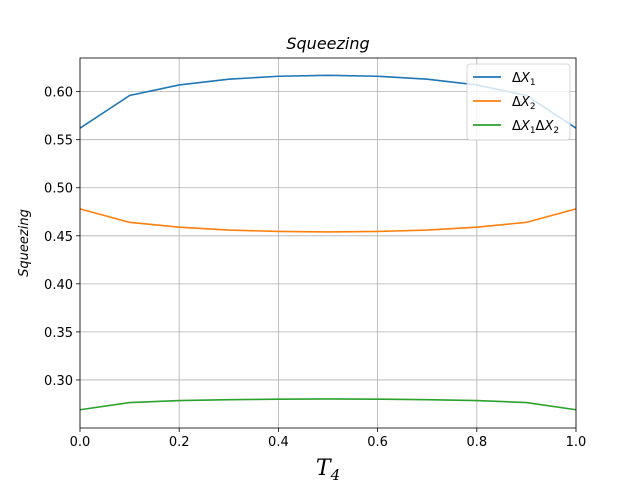 Image resolution: width=640 pixels, height=480 pixels. I want to click on legend-label: ΔX1​, so click(524, 79).